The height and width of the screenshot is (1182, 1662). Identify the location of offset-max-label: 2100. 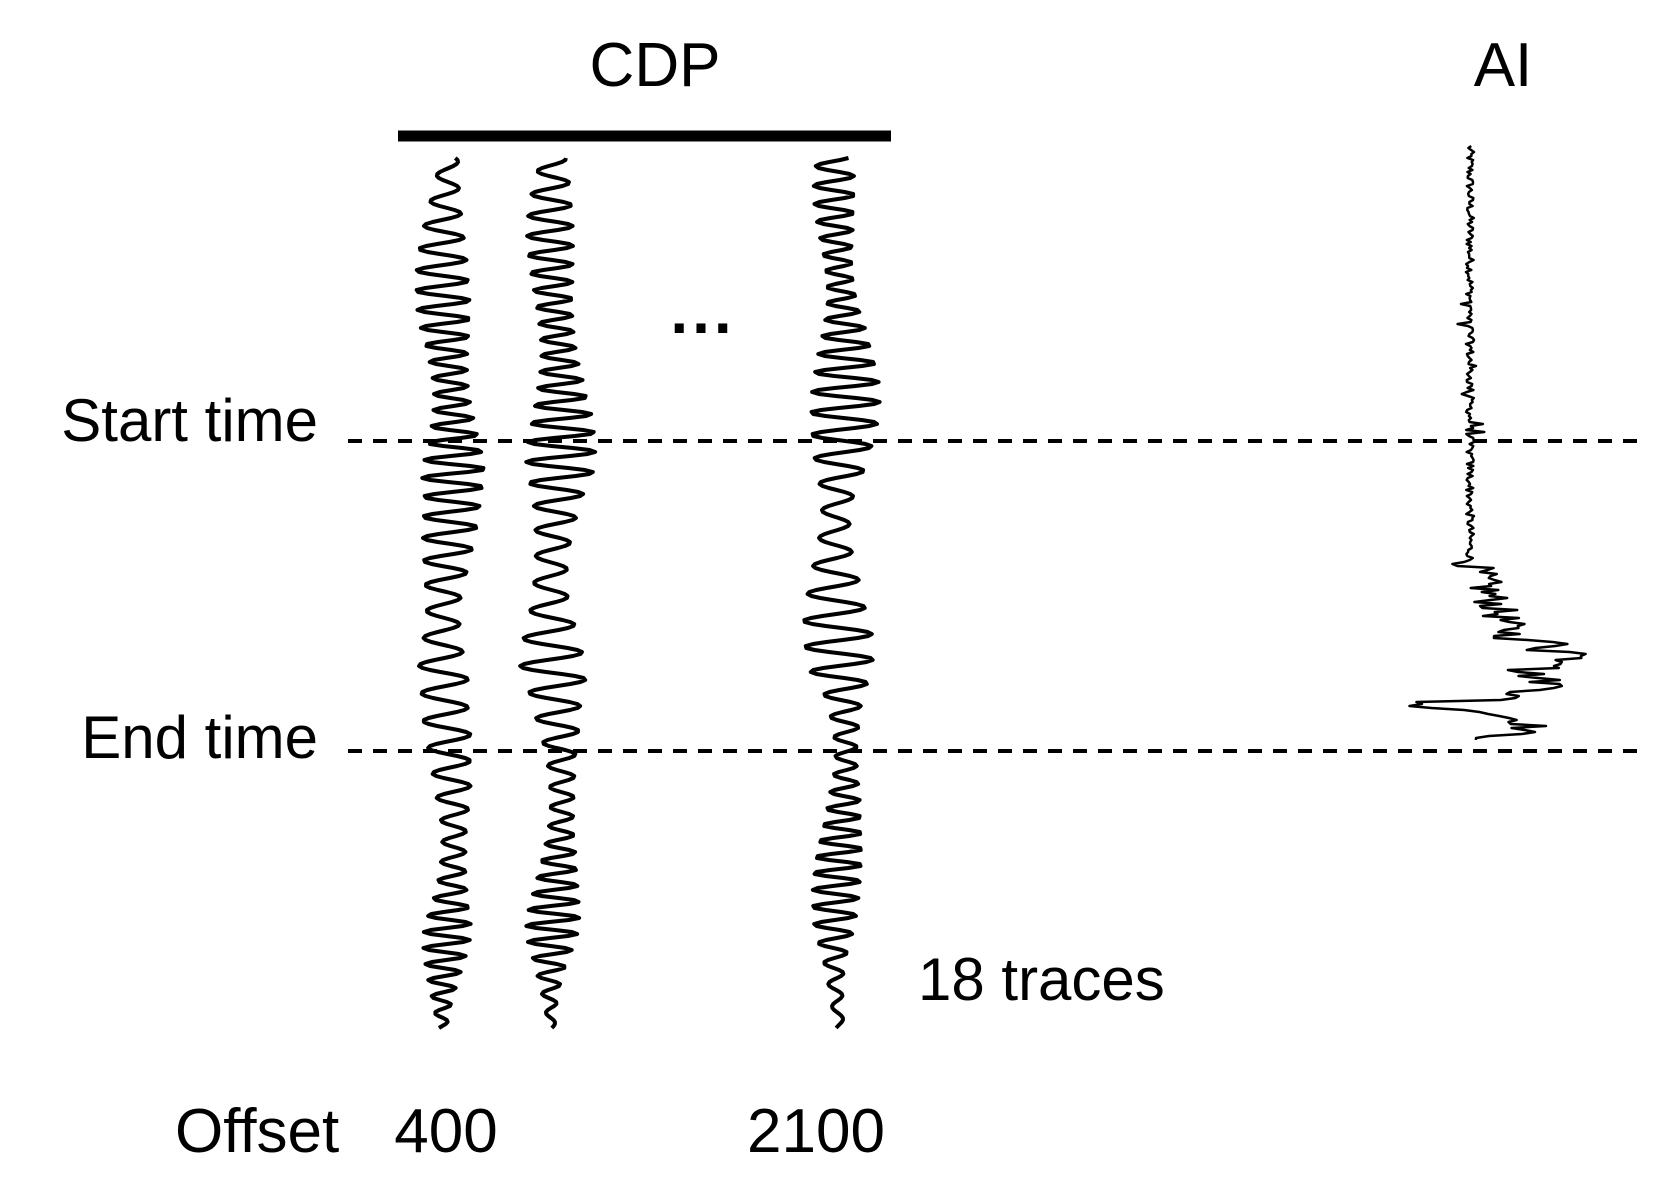
(816, 1131).